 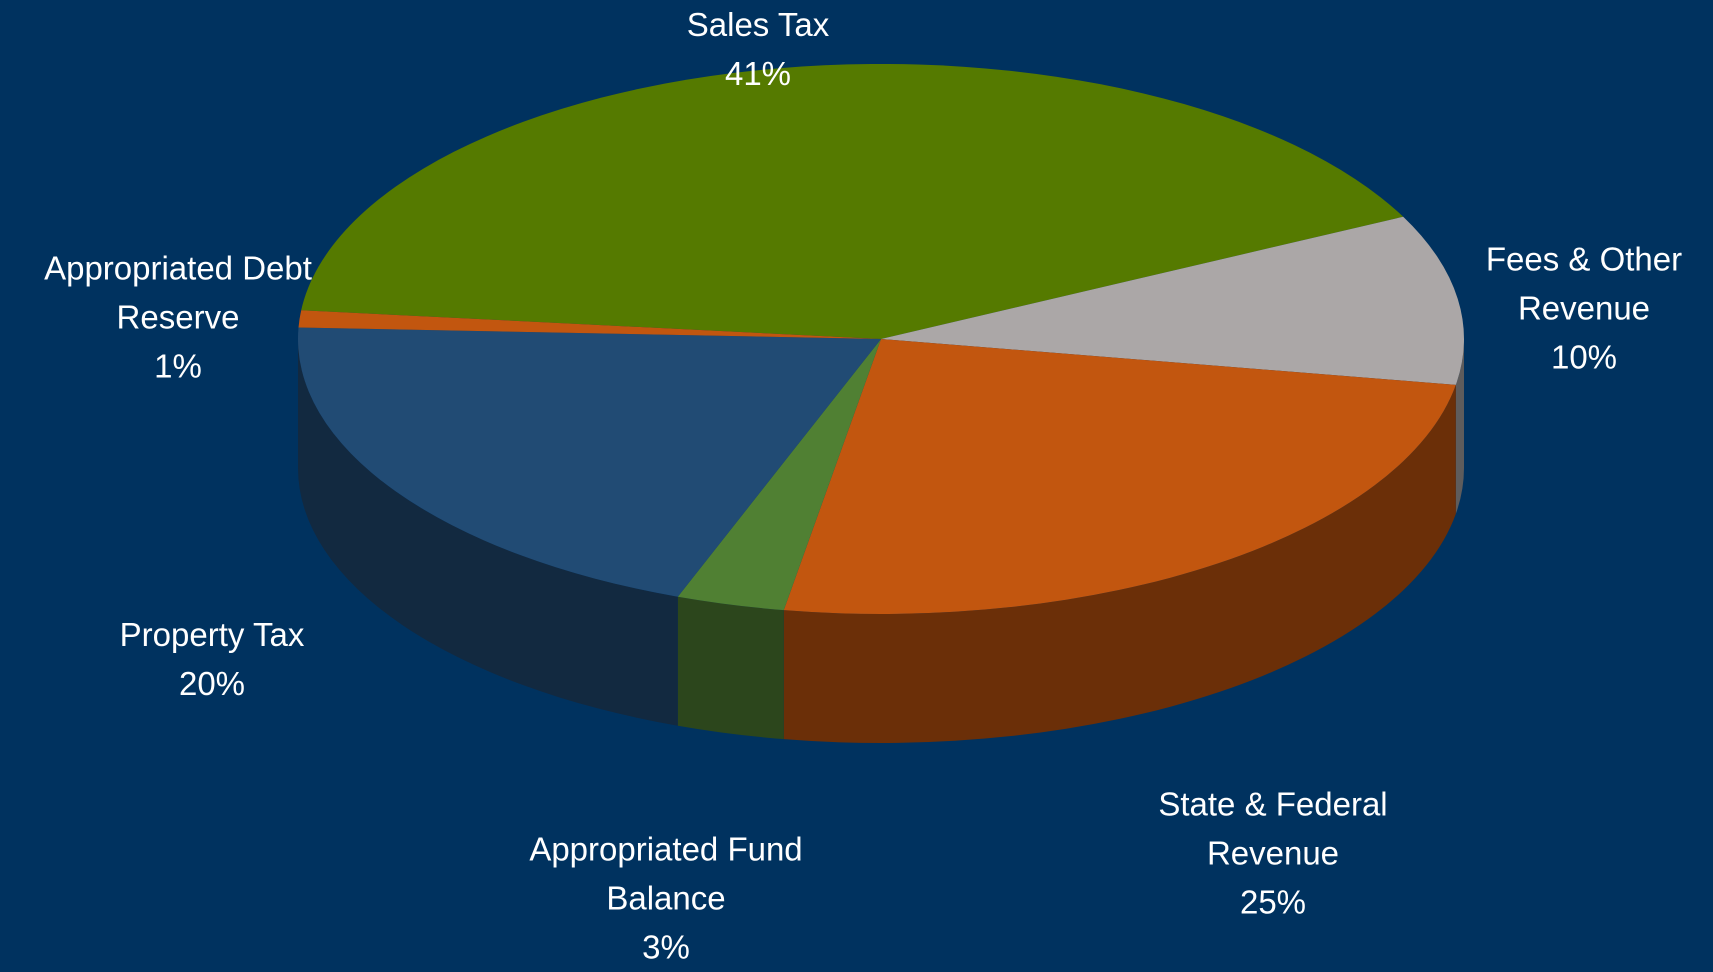 What do you see at coordinates (1584, 357) in the screenshot?
I see `value-label: 10%` at bounding box center [1584, 357].